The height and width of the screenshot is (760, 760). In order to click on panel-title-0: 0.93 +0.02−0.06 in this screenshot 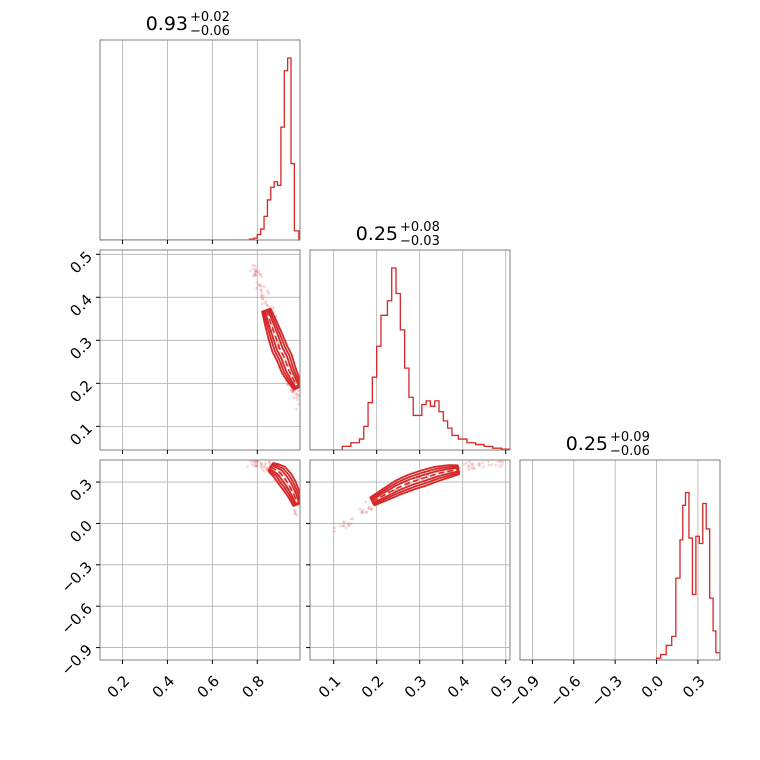, I will do `click(188, 24)`.